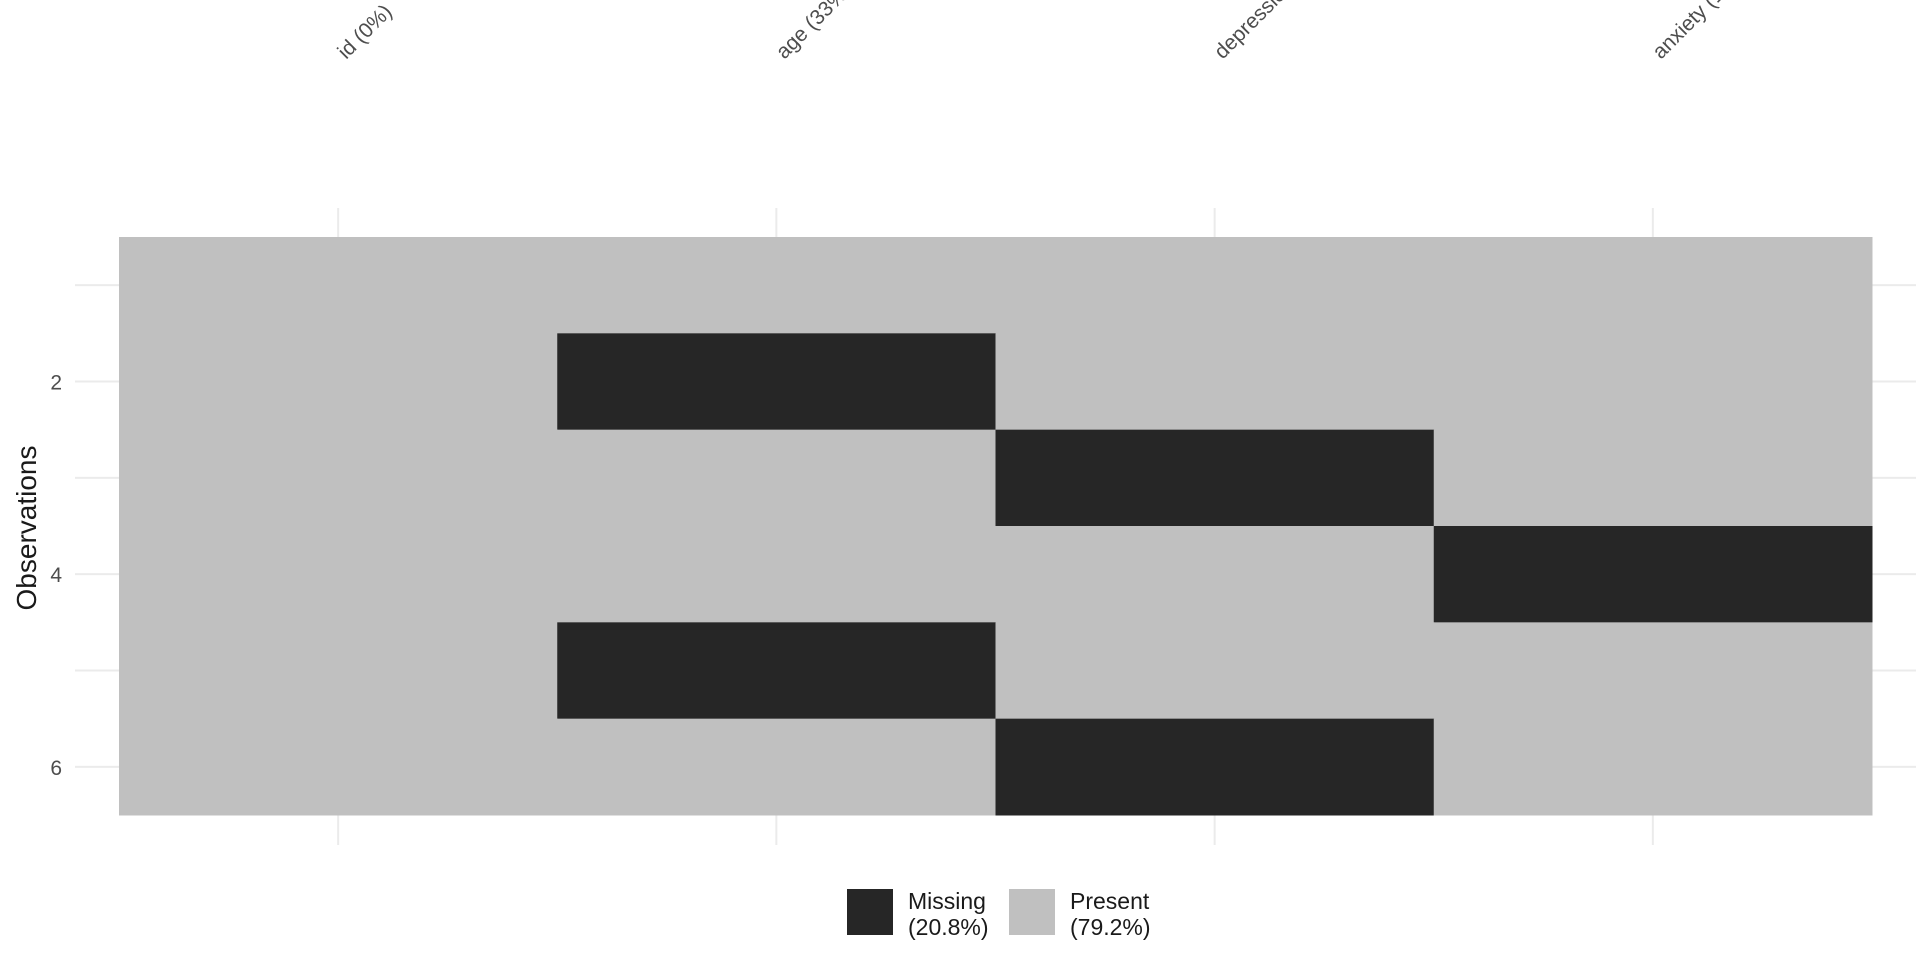  Describe the element at coordinates (1110, 901) in the screenshot. I see `legend-label-present: Present` at that location.